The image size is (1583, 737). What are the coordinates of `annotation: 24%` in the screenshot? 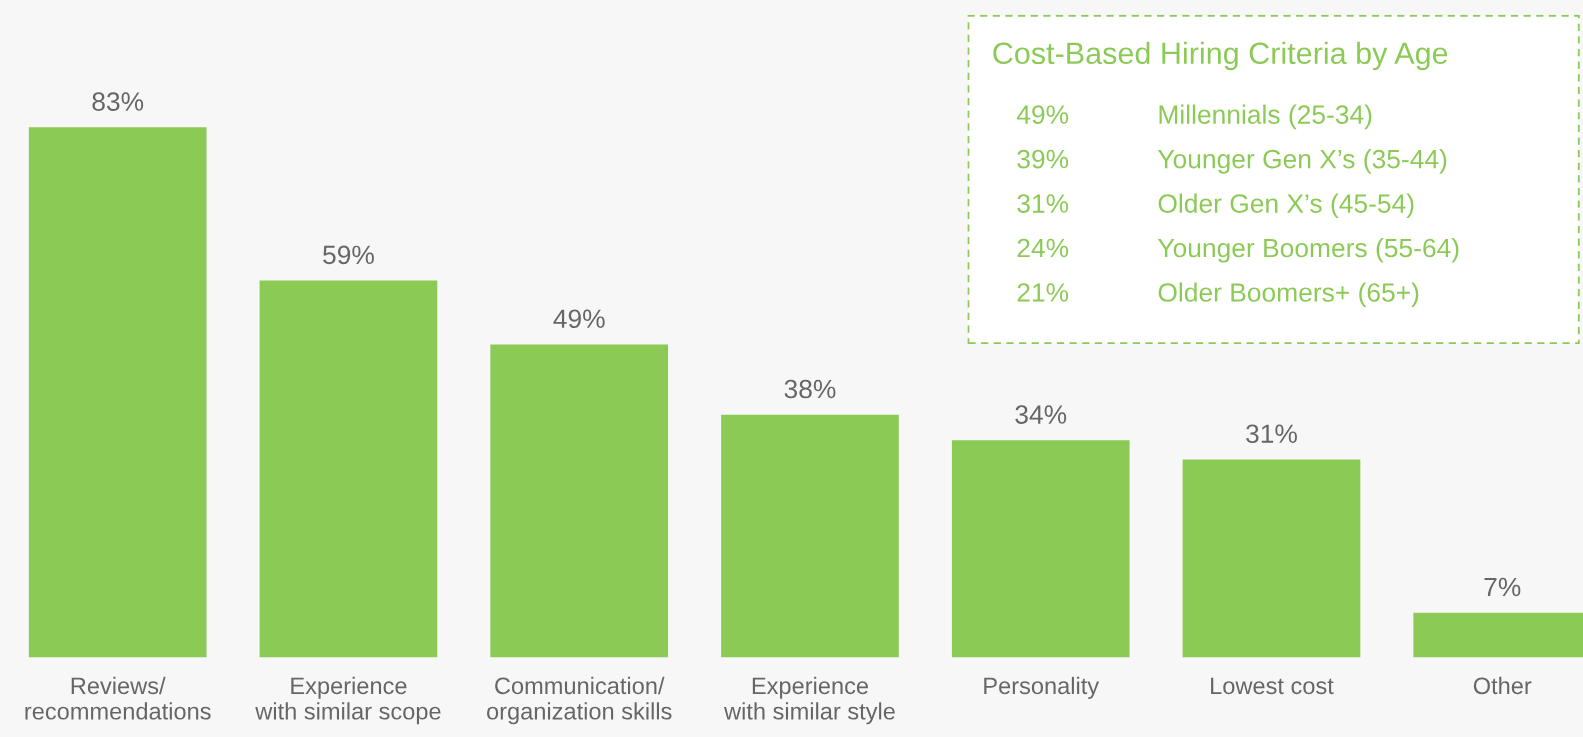 It's located at (1043, 248).